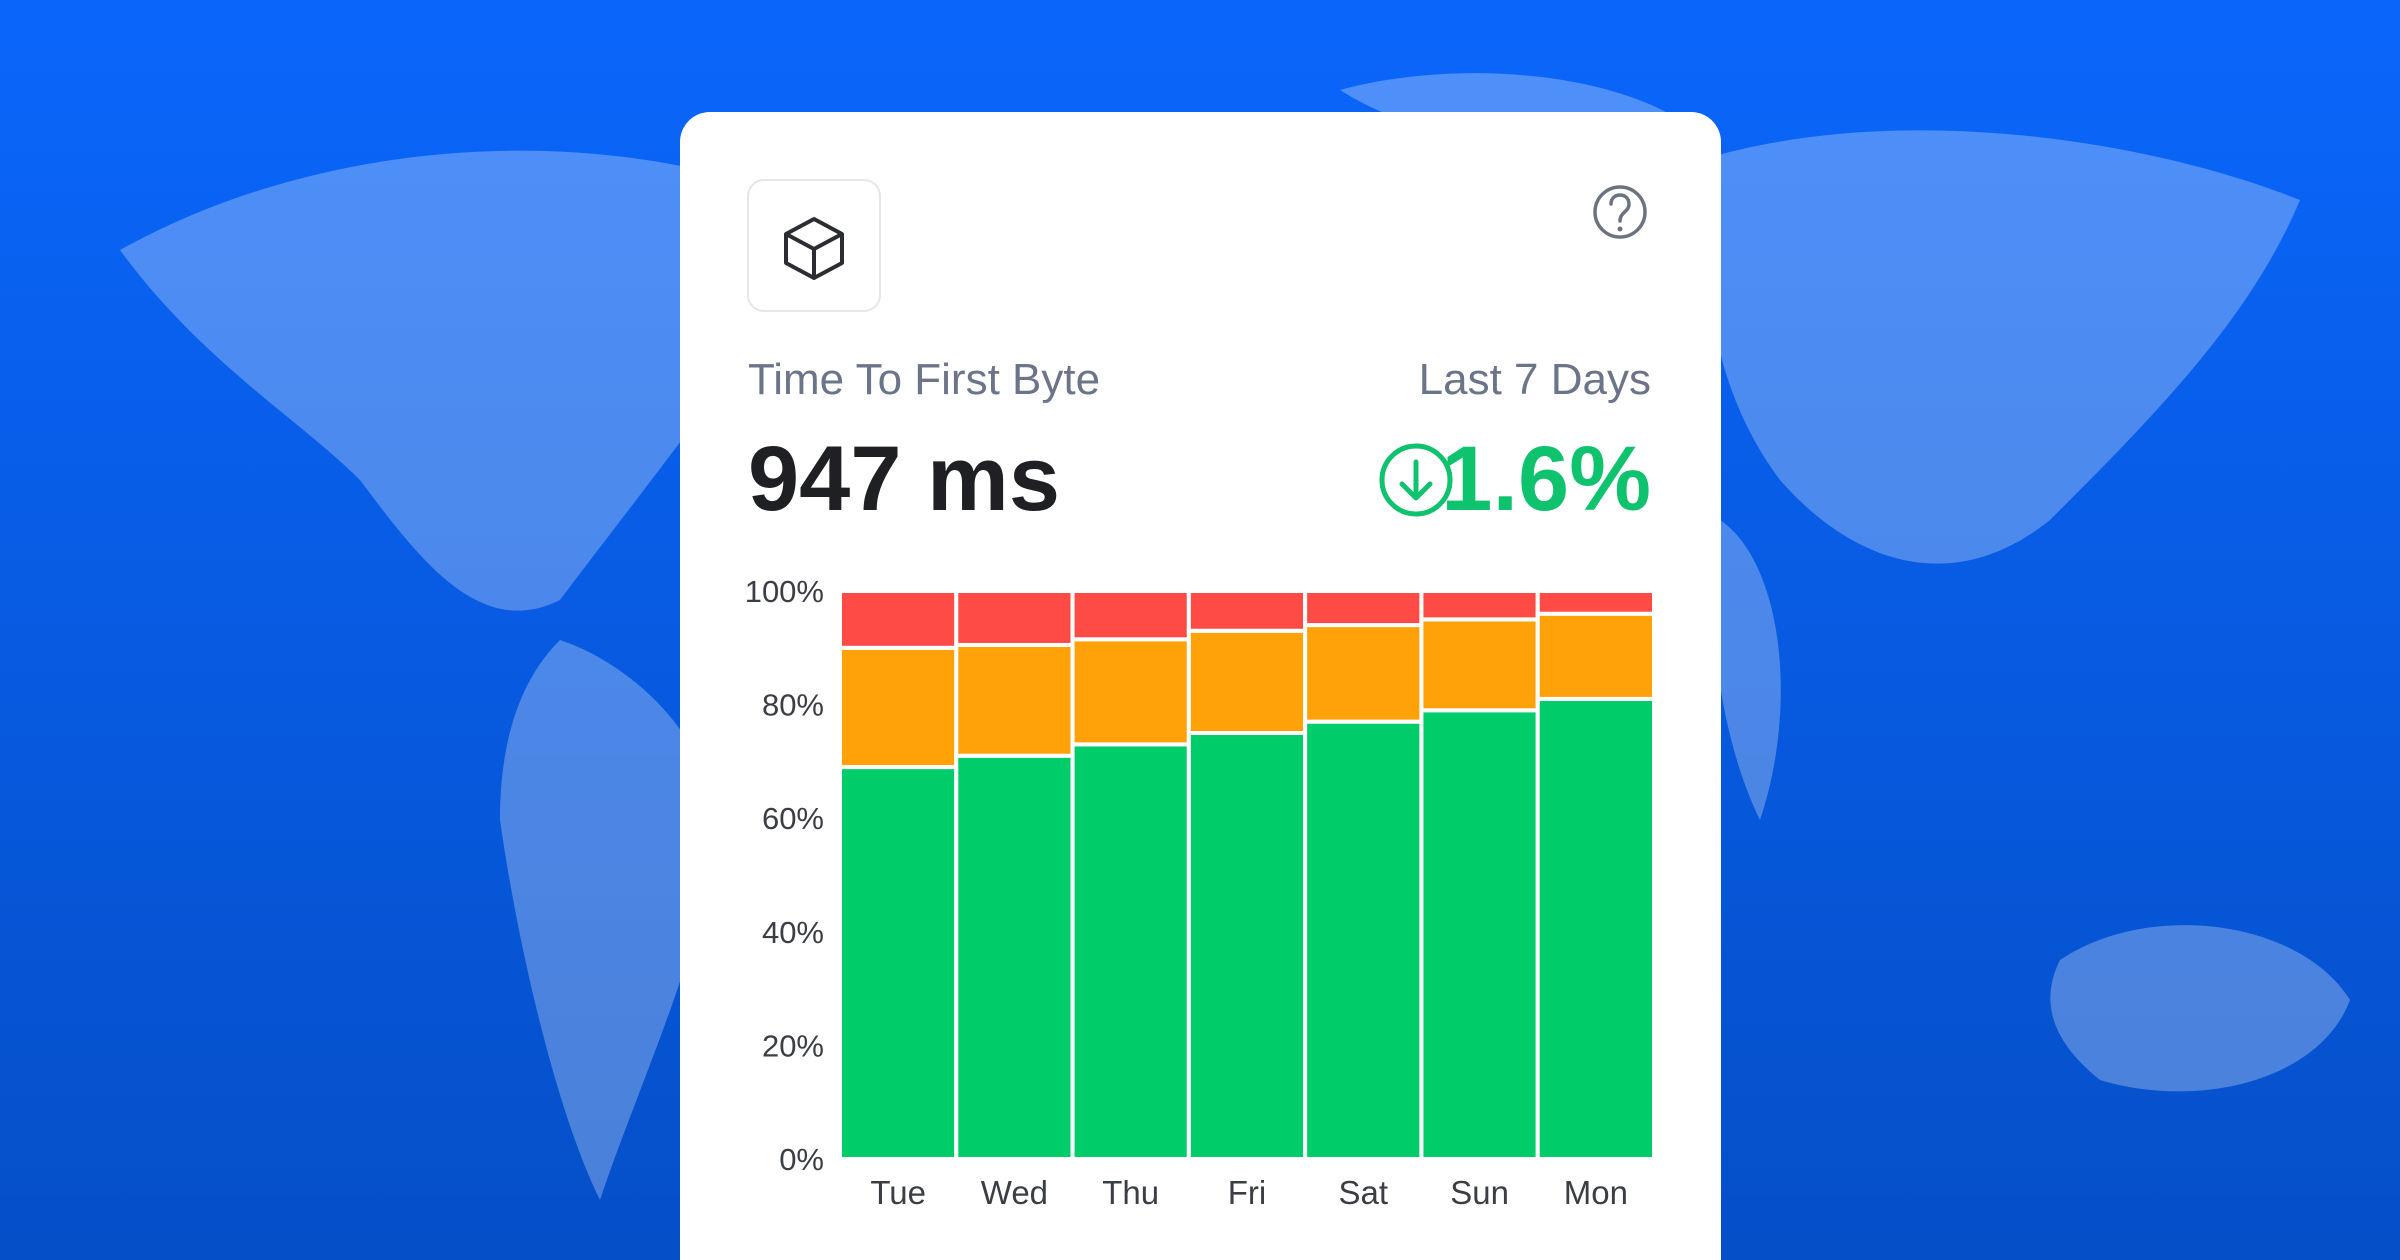 This screenshot has height=1260, width=2400. I want to click on cube-icon, so click(814, 248).